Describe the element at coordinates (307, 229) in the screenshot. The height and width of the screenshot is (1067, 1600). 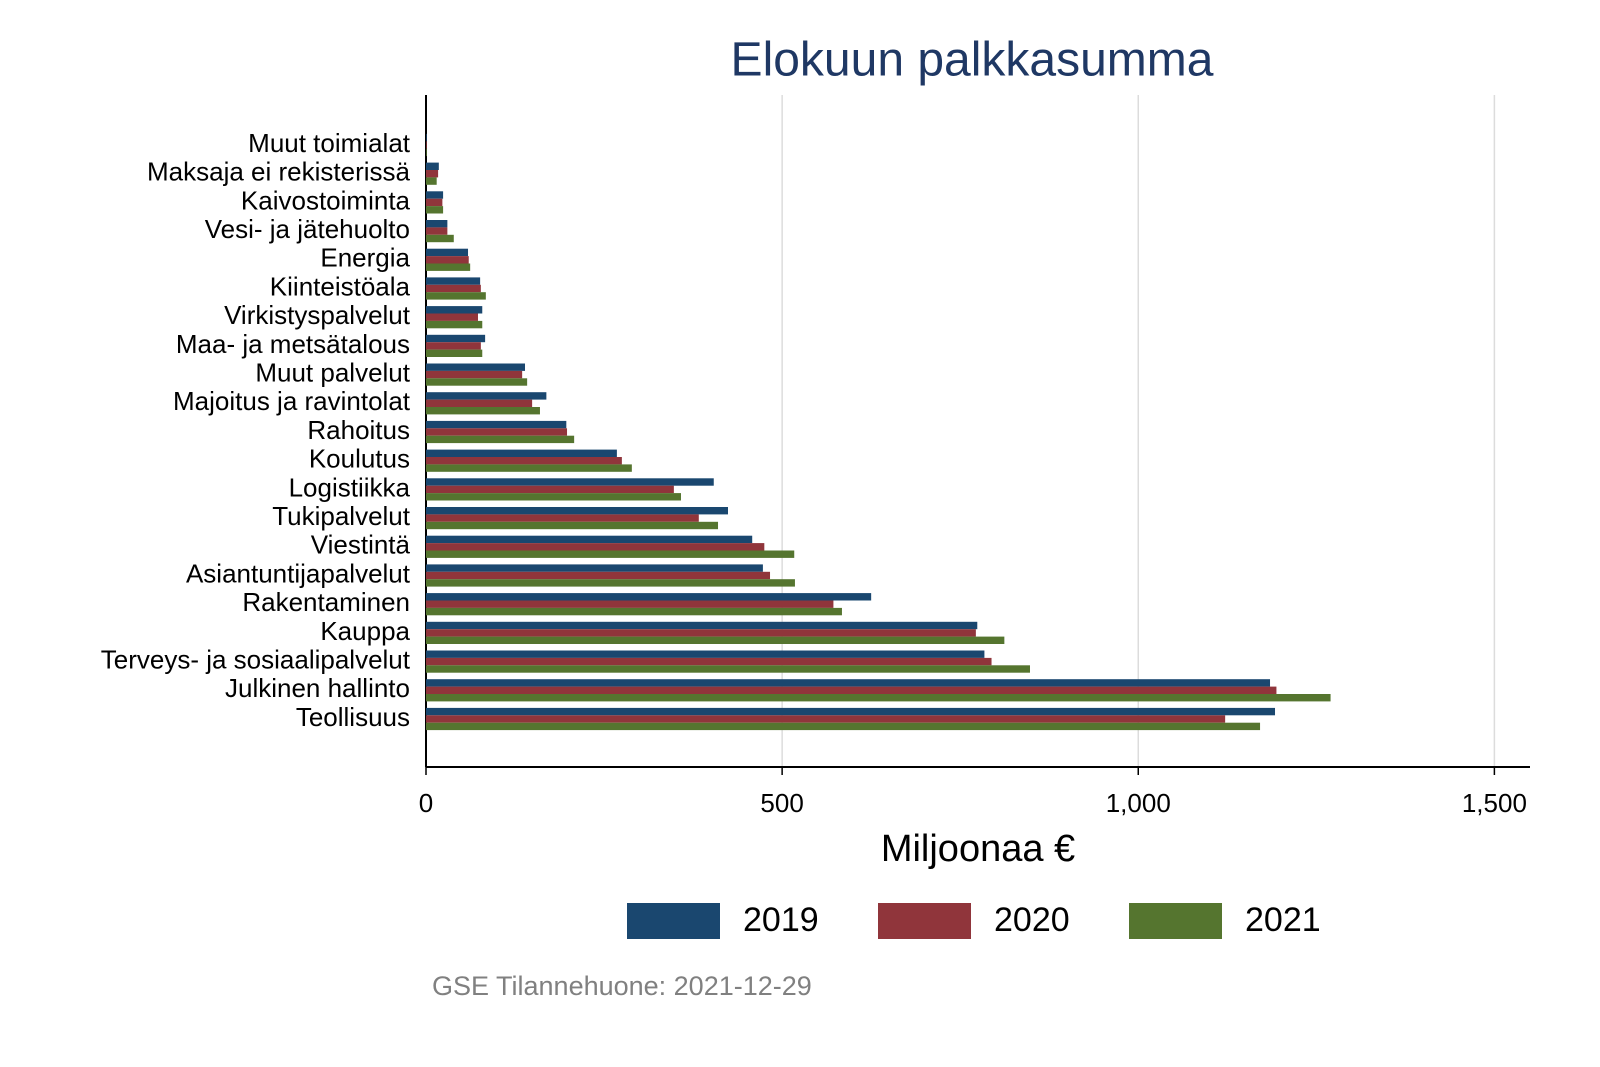
I see `y-tick-label: Vesi- ja jätehuolto` at that location.